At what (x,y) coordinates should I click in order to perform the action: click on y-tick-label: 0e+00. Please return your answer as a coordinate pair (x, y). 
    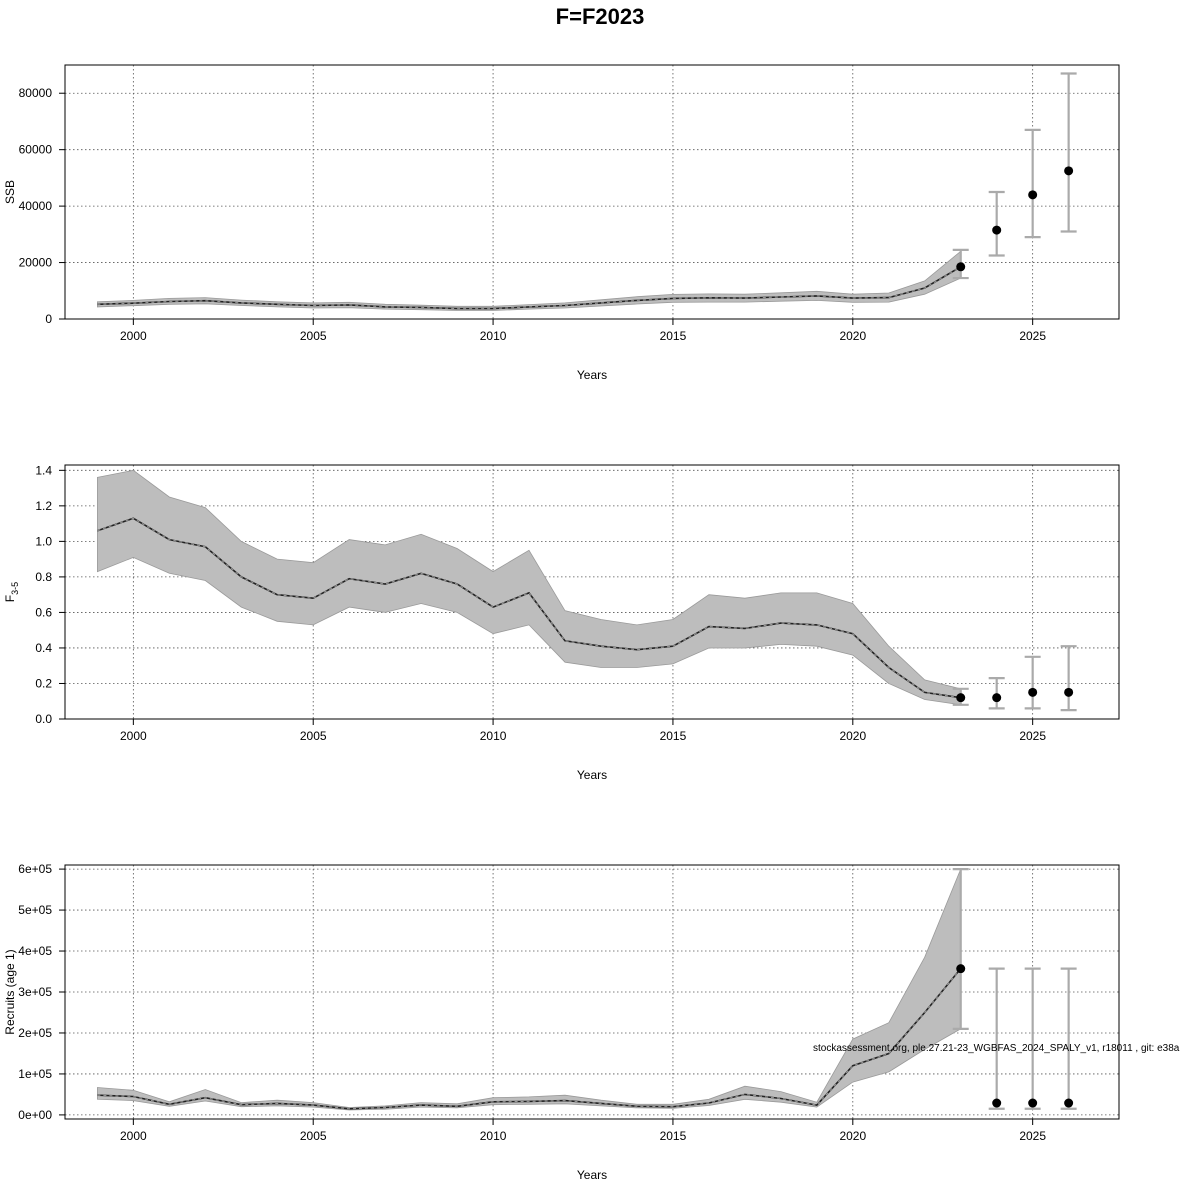
    Looking at the image, I should click on (35, 1115).